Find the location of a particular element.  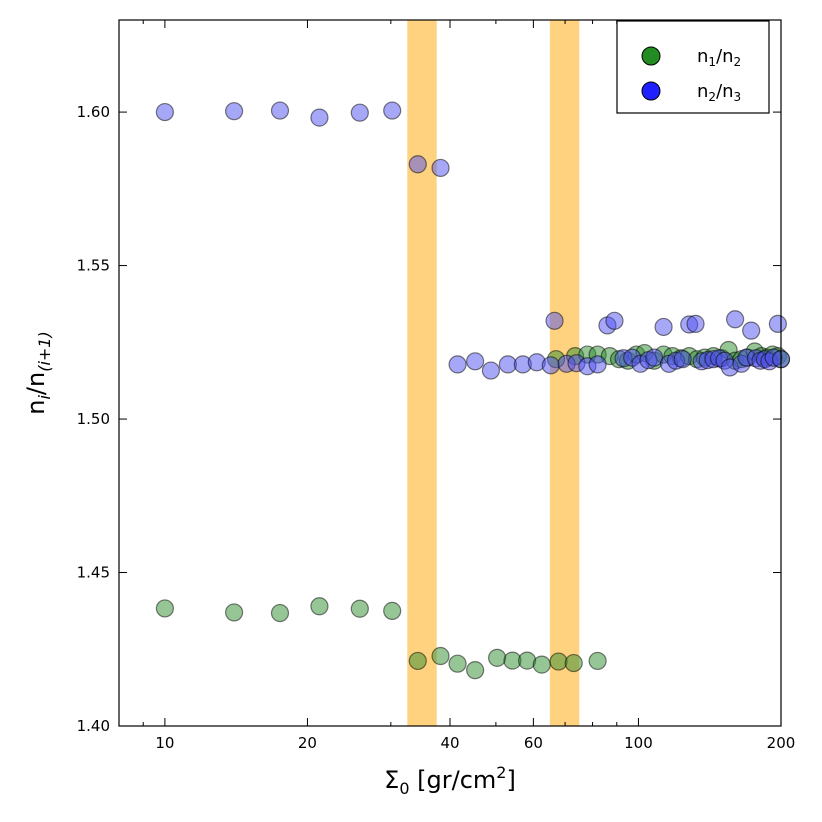

x-axis-title-base: Σ is located at coordinates (391, 780).